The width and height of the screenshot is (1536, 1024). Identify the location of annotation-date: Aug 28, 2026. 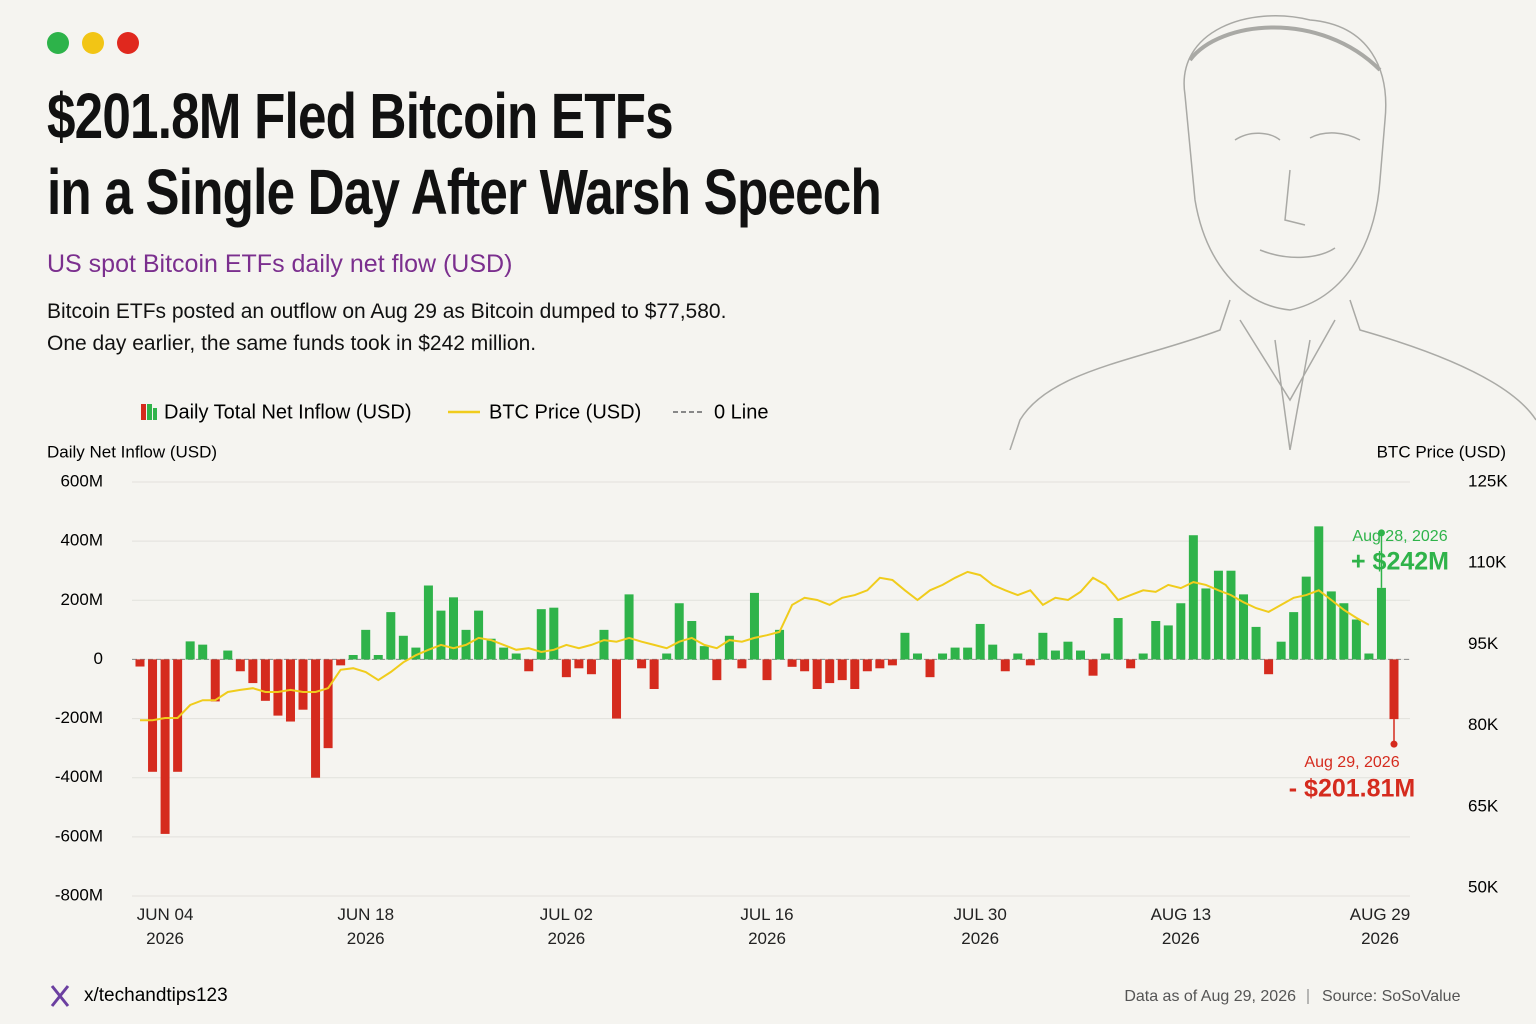
(1399, 536).